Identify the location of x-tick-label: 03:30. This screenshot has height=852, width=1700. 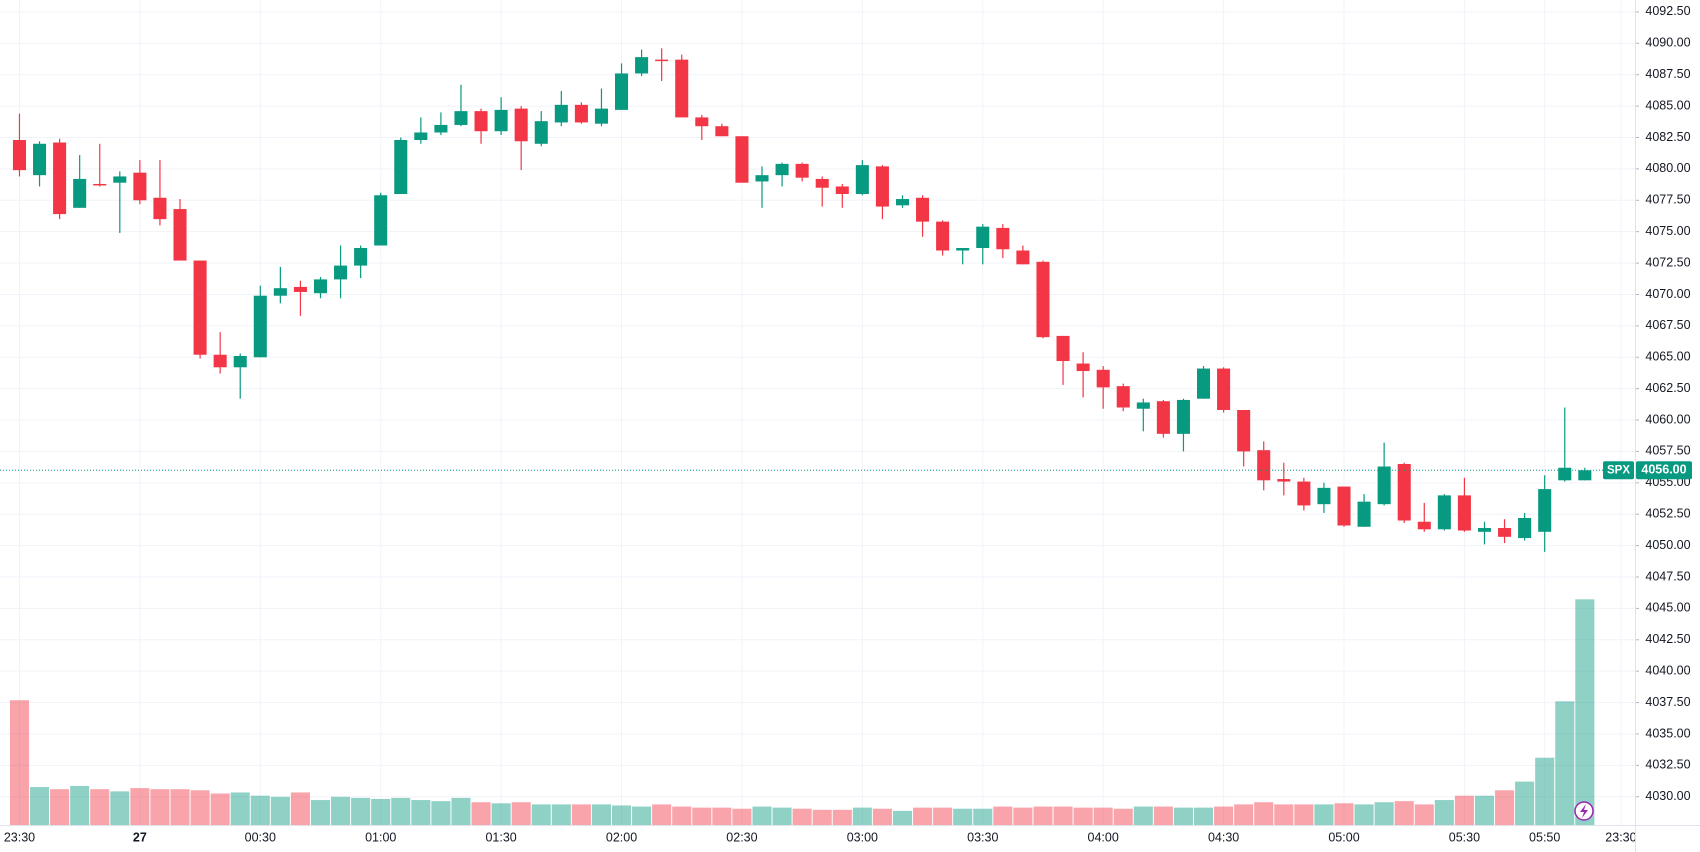
(982, 837).